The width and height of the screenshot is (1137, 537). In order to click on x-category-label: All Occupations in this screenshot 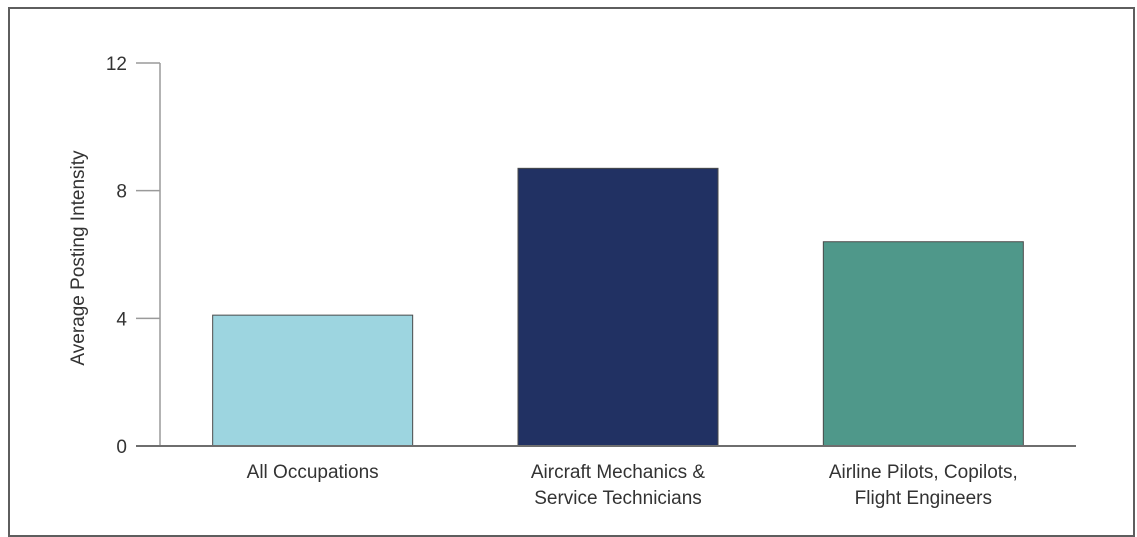, I will do `click(313, 472)`.